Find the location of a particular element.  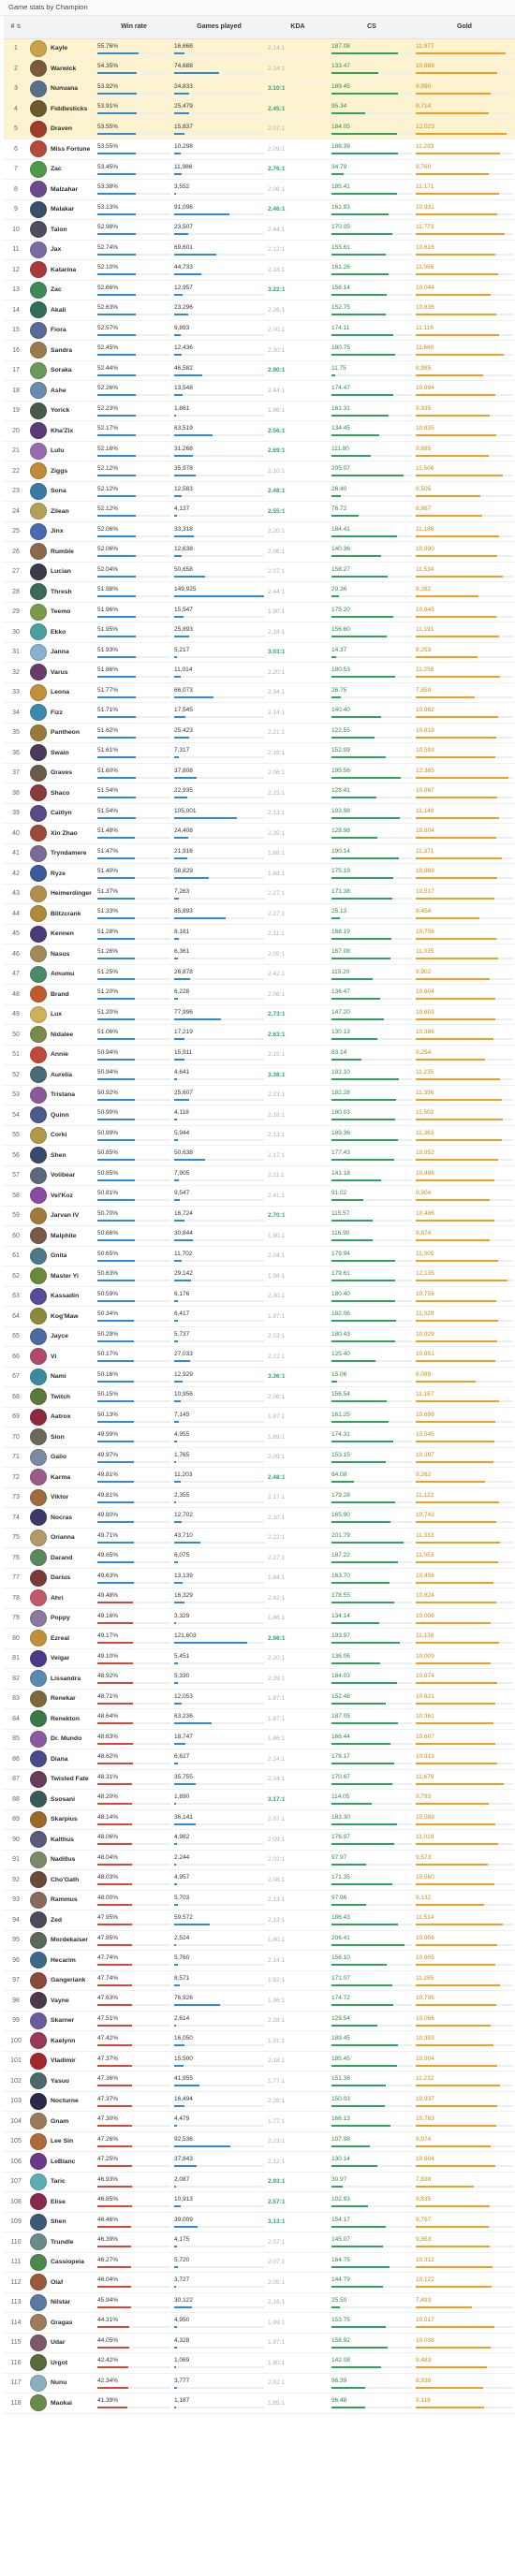

champion-name: Orianna is located at coordinates (63, 1538).